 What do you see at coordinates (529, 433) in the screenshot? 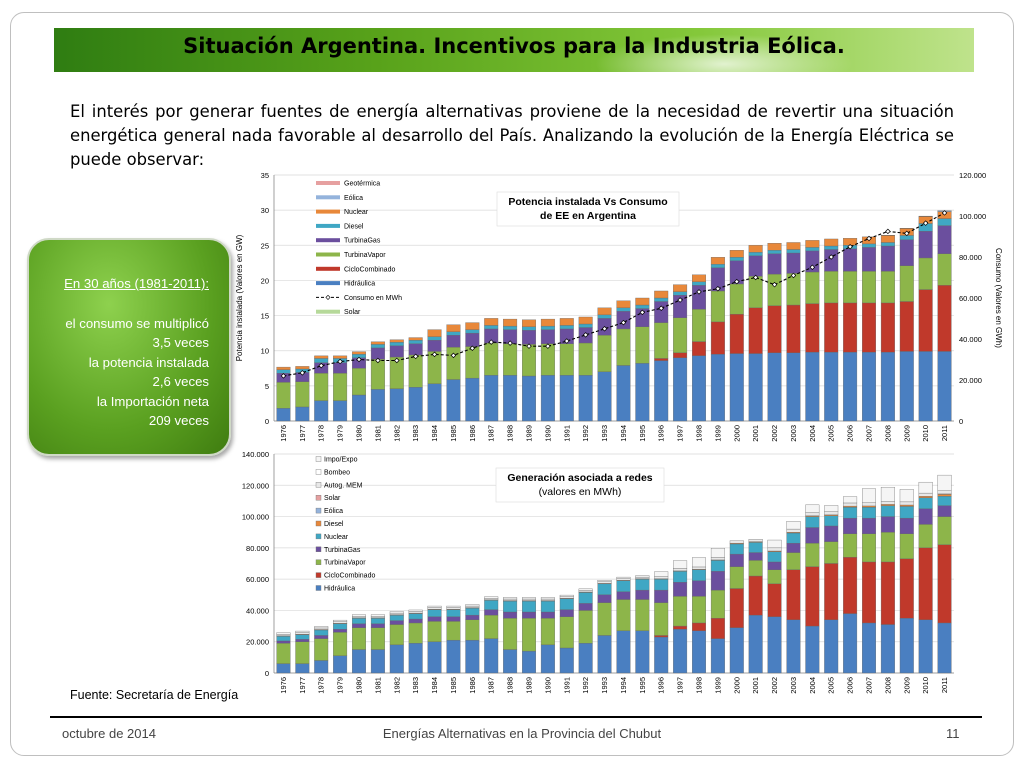
I see `x-tick-label: 1989` at bounding box center [529, 433].